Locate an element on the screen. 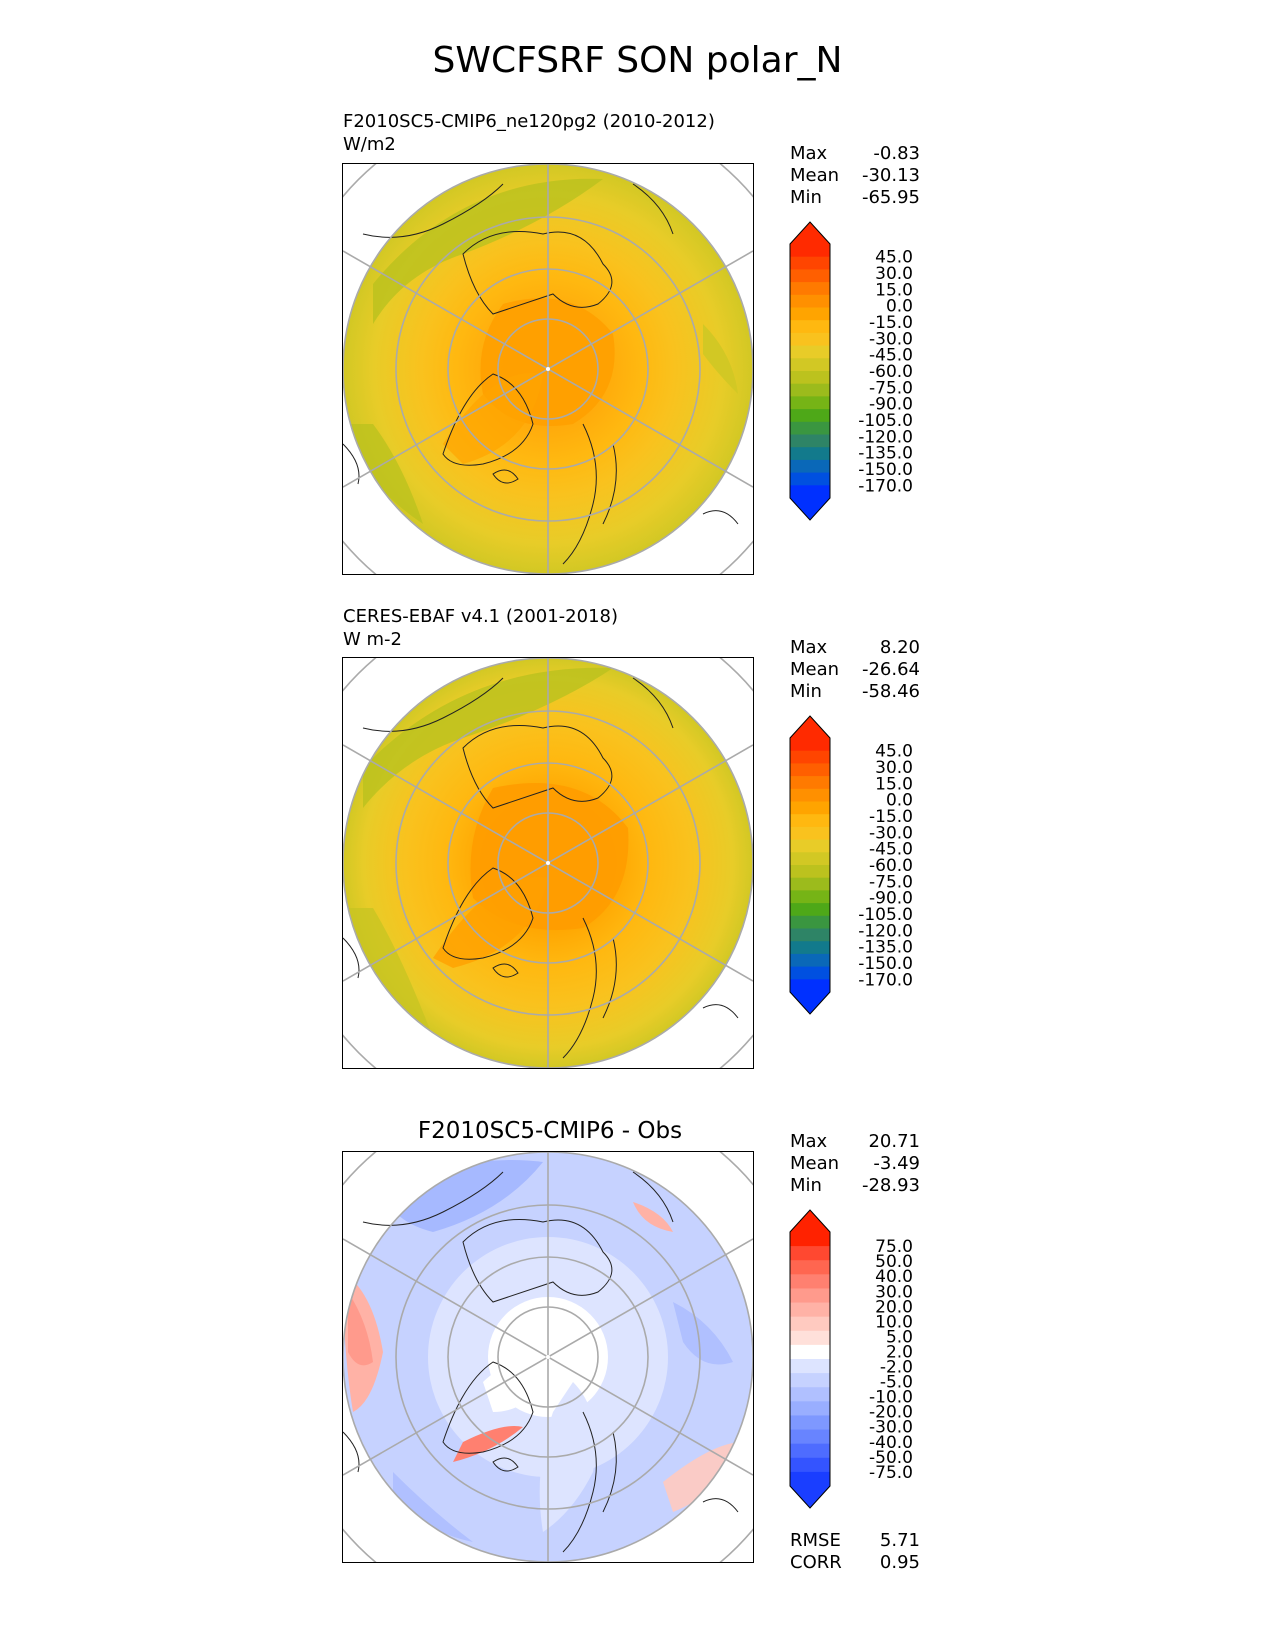  colorbar-tick-label: -5.0 is located at coordinates (896, 1383).